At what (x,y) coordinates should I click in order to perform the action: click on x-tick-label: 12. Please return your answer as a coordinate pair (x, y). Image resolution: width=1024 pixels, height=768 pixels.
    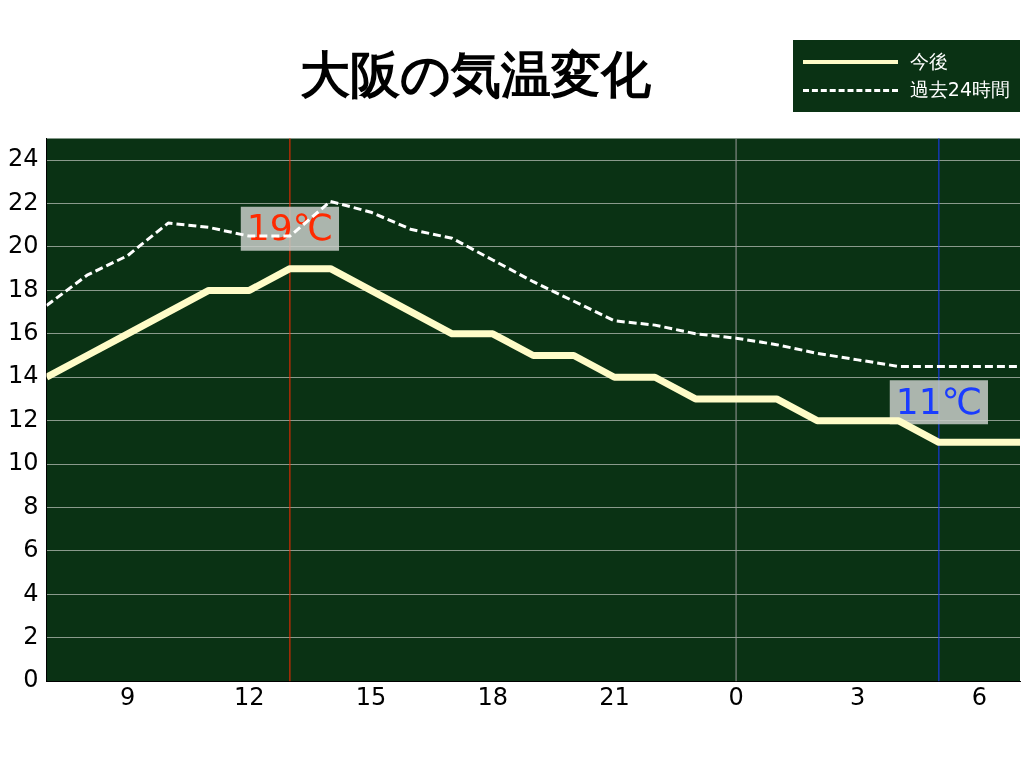
    Looking at the image, I should click on (249, 696).